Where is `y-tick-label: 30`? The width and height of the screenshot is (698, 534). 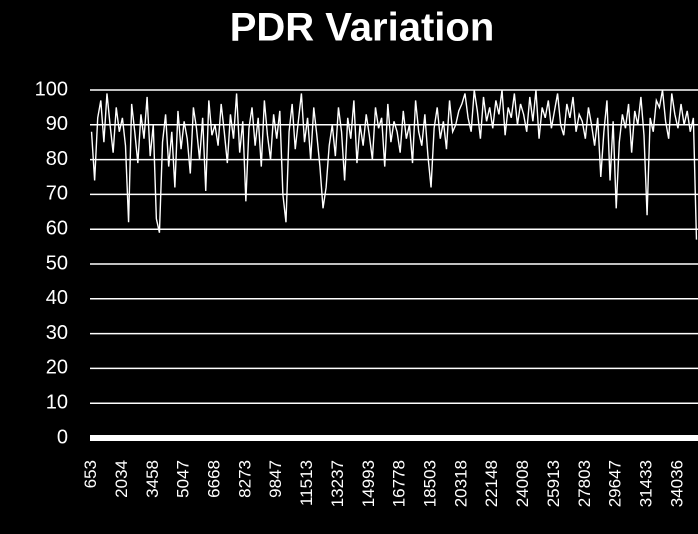 y-tick-label: 30 is located at coordinates (57, 333).